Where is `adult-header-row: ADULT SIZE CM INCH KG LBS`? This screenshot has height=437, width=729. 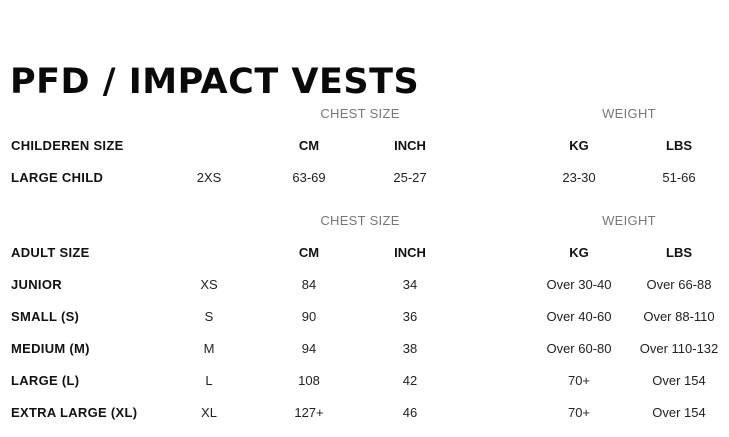 adult-header-row: ADULT SIZE CM INCH KG LBS is located at coordinates (364, 255).